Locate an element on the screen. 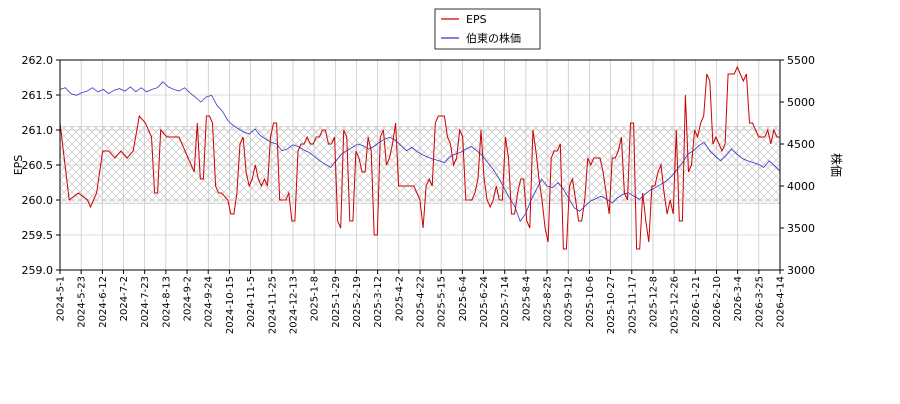  x-tick-label: 2025-1-29 is located at coordinates (336, 302).